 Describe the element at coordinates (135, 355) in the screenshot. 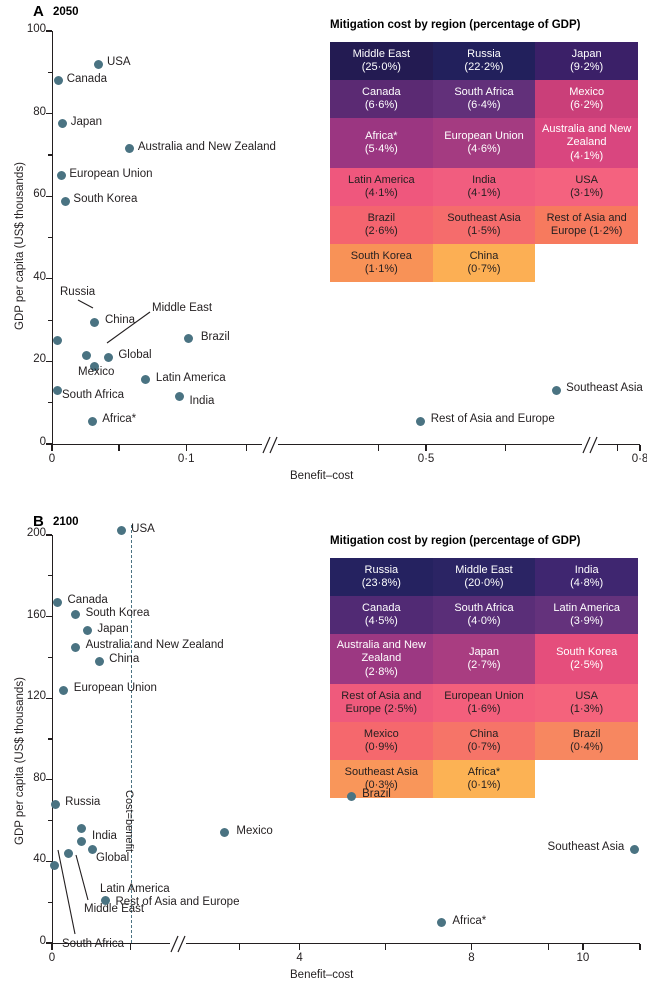

I see `data-point-label: Global` at that location.